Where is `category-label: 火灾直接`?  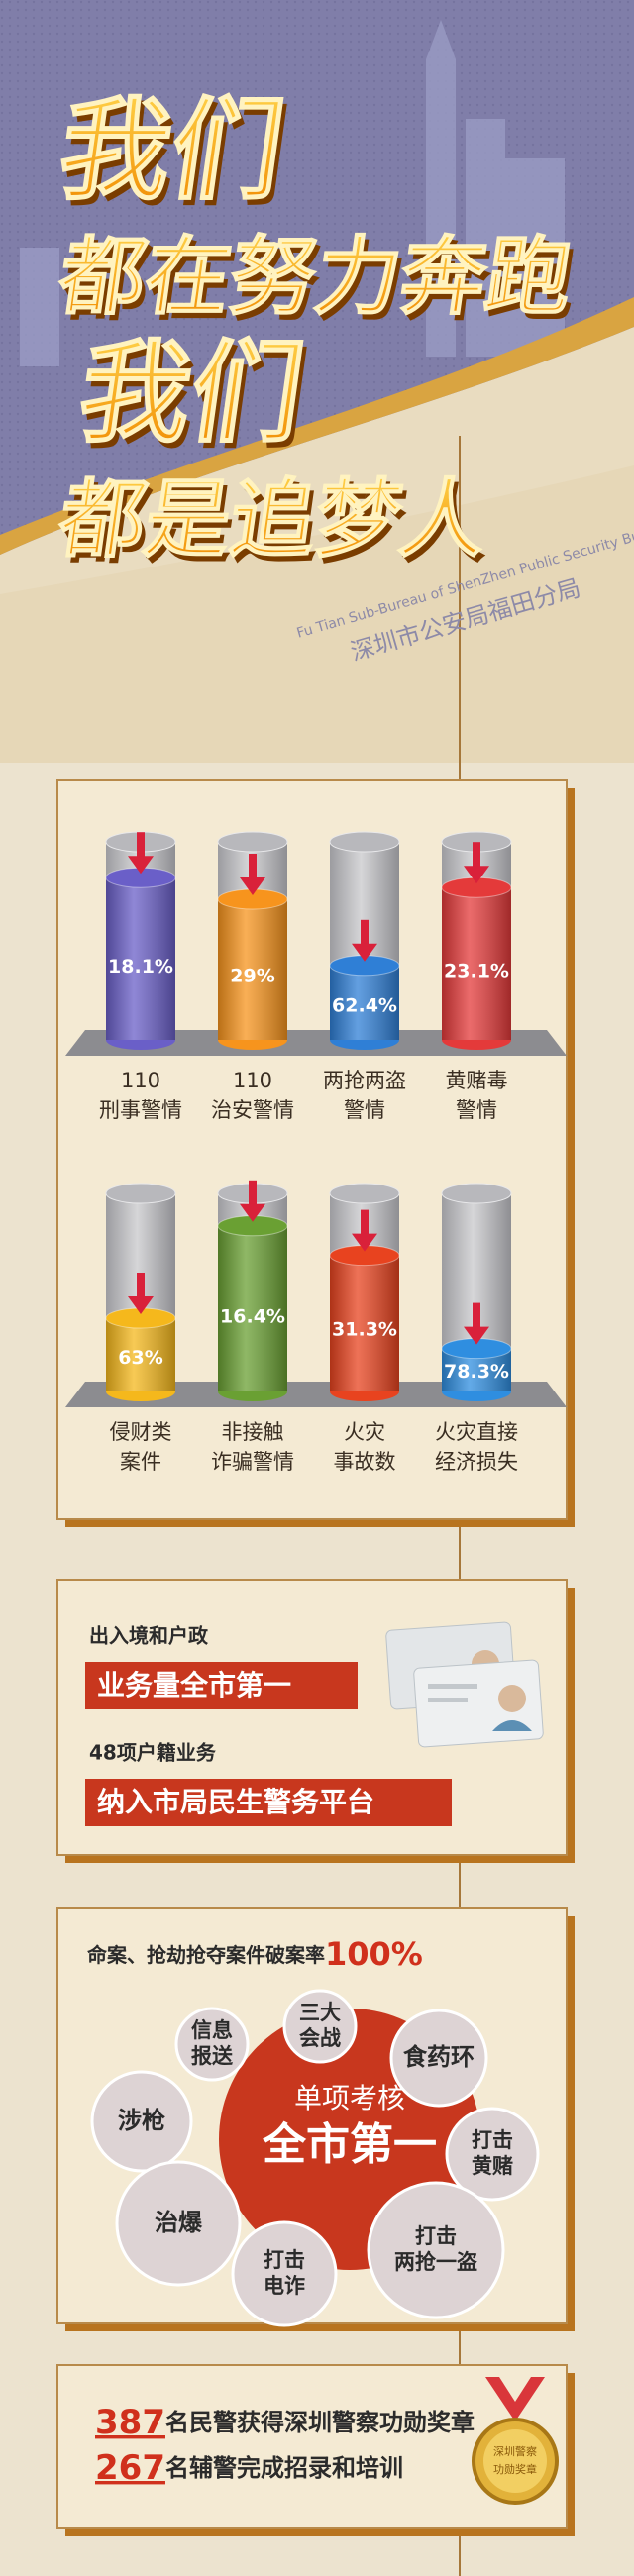 category-label: 火灾直接 is located at coordinates (476, 1432).